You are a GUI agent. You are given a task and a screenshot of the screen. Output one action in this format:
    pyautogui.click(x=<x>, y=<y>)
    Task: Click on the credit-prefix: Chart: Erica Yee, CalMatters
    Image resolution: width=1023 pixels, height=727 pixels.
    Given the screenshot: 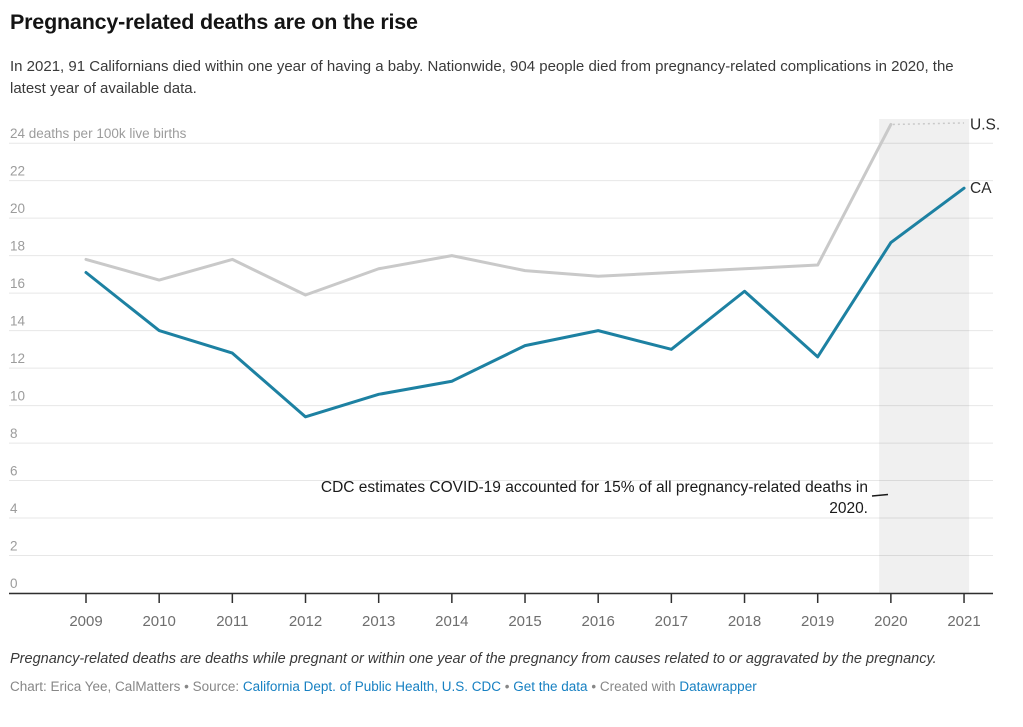 What is the action you would take?
    pyautogui.click(x=95, y=686)
    